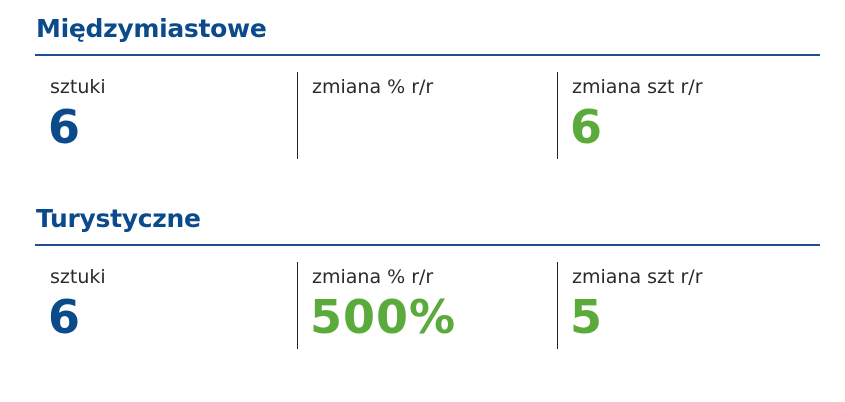 The image size is (845, 402). What do you see at coordinates (587, 317) in the screenshot?
I see `stat-value: 5` at bounding box center [587, 317].